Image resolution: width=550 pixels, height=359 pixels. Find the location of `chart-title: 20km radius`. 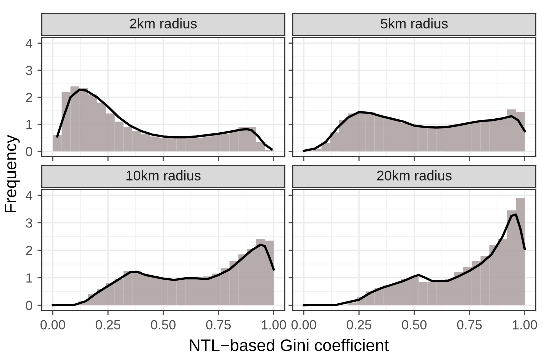

chart-title: 20km radius is located at coordinates (414, 175).